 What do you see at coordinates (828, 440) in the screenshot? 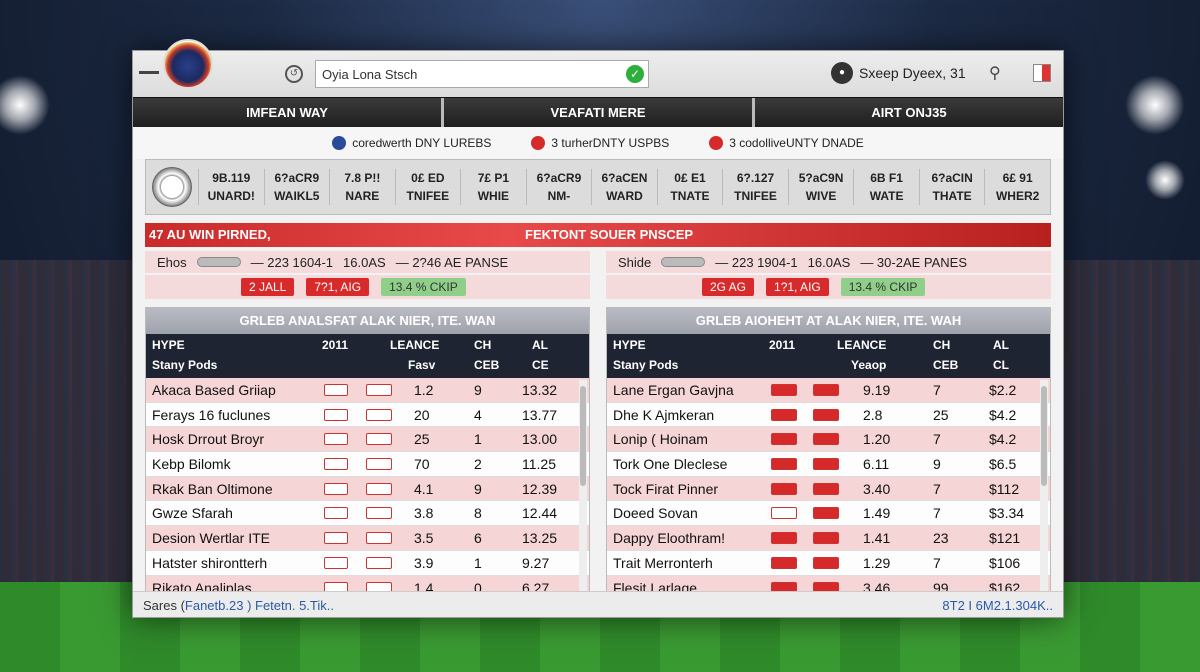
I see `table-row: Lonip ( Hoinam 1.20 7 $4.2` at bounding box center [828, 440].